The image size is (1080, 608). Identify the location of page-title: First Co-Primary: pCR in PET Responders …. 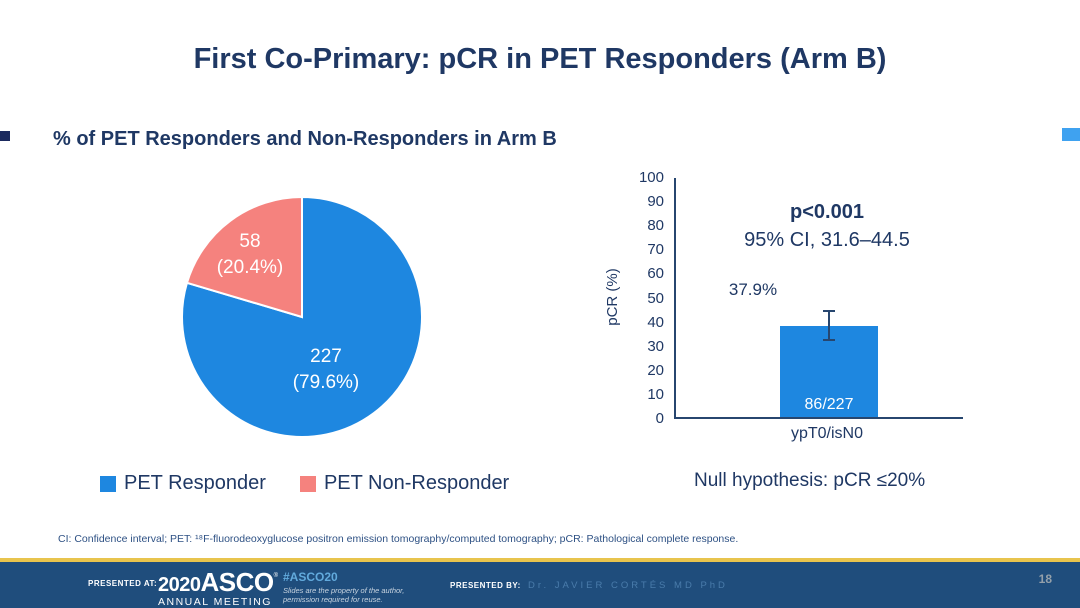
(540, 59).